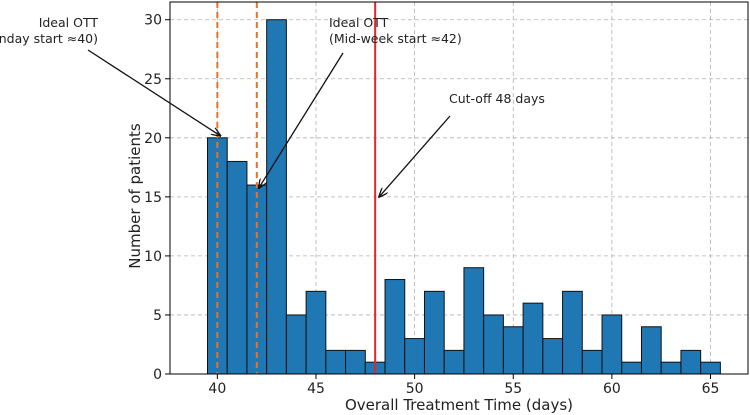 The width and height of the screenshot is (750, 415). Describe the element at coordinates (217, 389) in the screenshot. I see `x-tick-label: 40` at that location.